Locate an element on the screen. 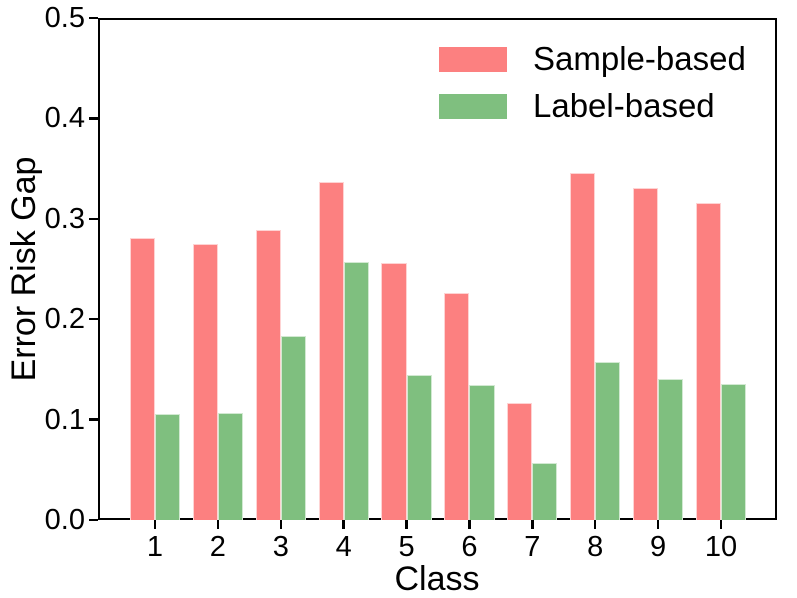 This screenshot has height=598, width=797. y-tick-label-0.2: 0.2 is located at coordinates (64, 319).